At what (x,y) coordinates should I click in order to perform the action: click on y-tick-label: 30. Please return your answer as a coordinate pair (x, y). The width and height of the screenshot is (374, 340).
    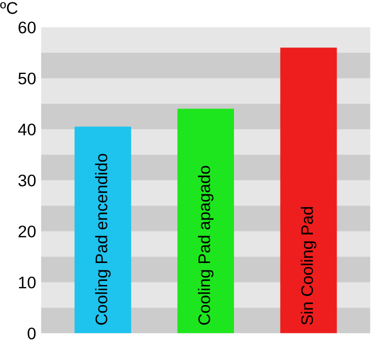
    Looking at the image, I should click on (27, 180).